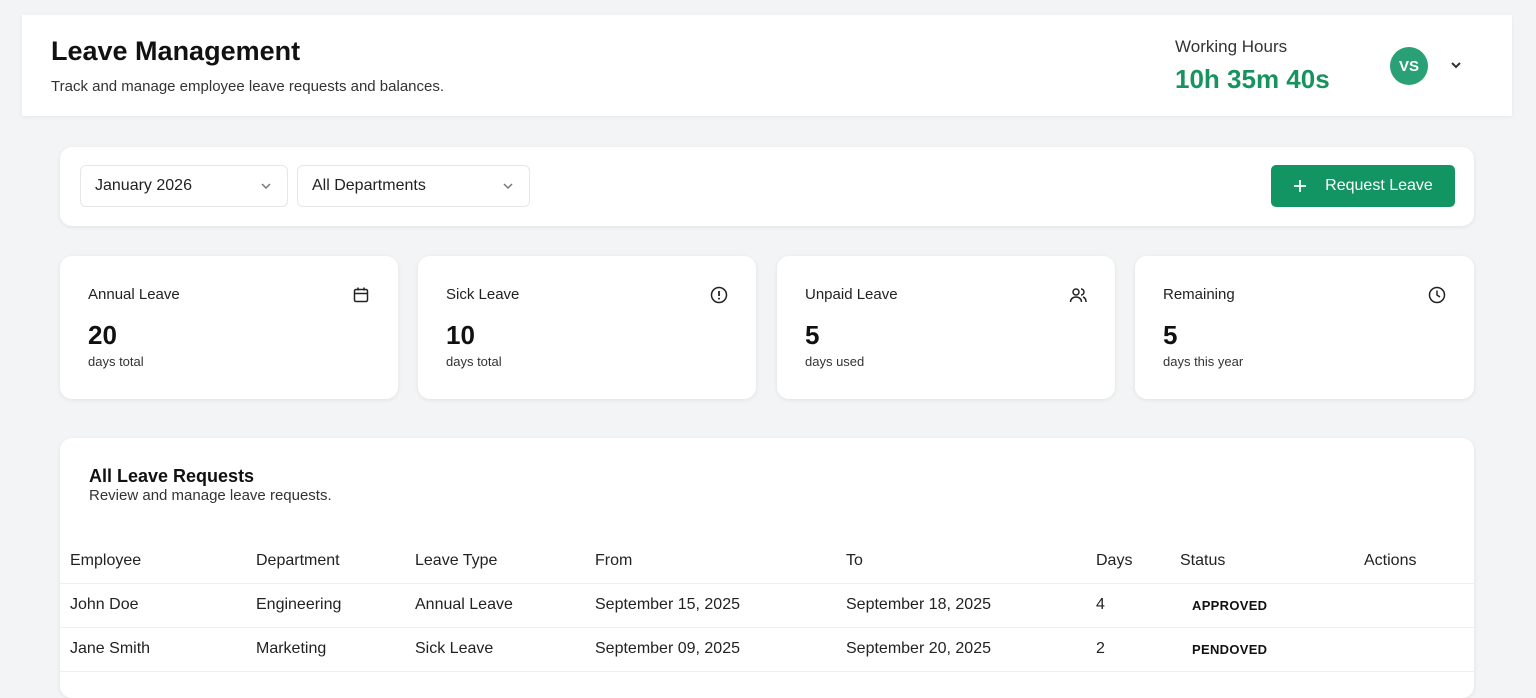 The width and height of the screenshot is (1536, 698). I want to click on working-hours-value: 10h 35m 40s, so click(1252, 79).